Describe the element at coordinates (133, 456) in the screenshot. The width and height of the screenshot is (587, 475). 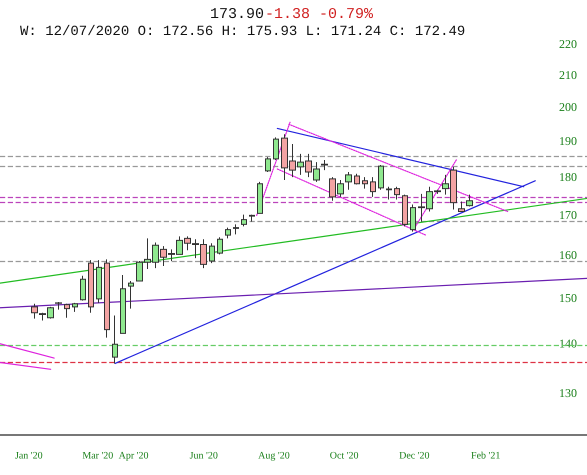
I see `x-tick-label: Apr '20` at that location.